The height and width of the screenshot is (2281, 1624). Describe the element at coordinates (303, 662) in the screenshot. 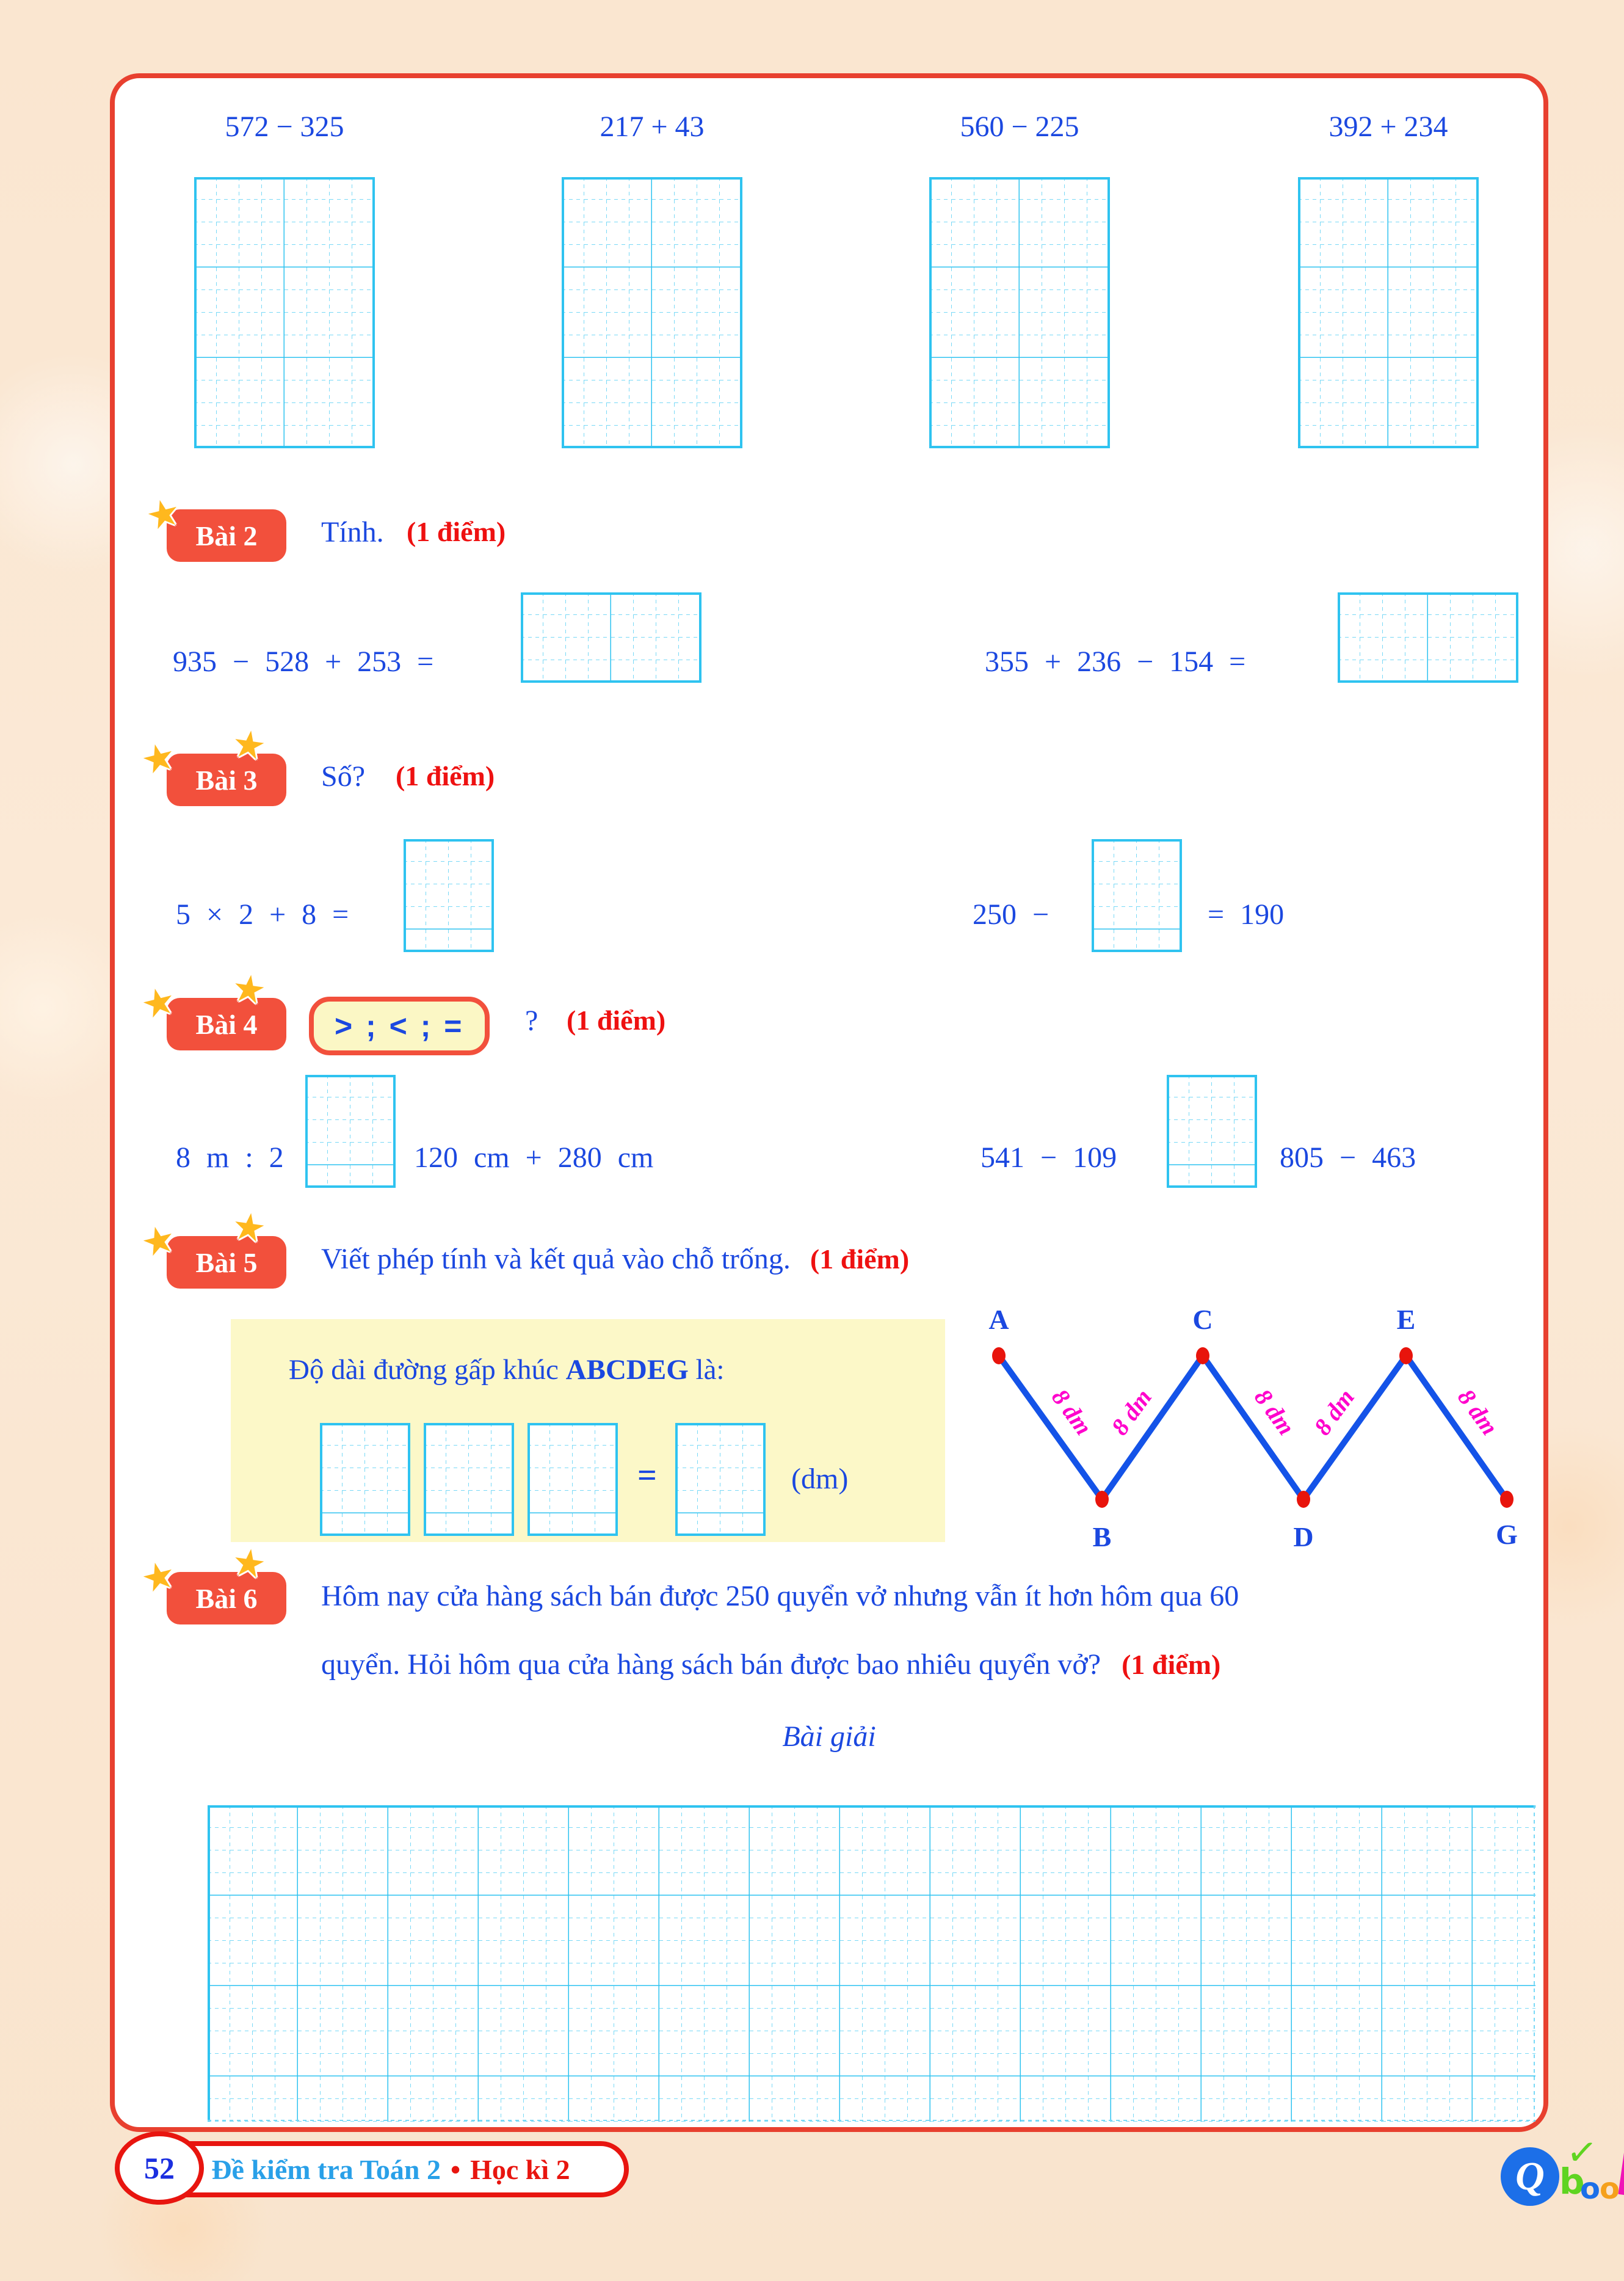

I see `bai2-left-expression: 935 − 528 + 253 =` at that location.